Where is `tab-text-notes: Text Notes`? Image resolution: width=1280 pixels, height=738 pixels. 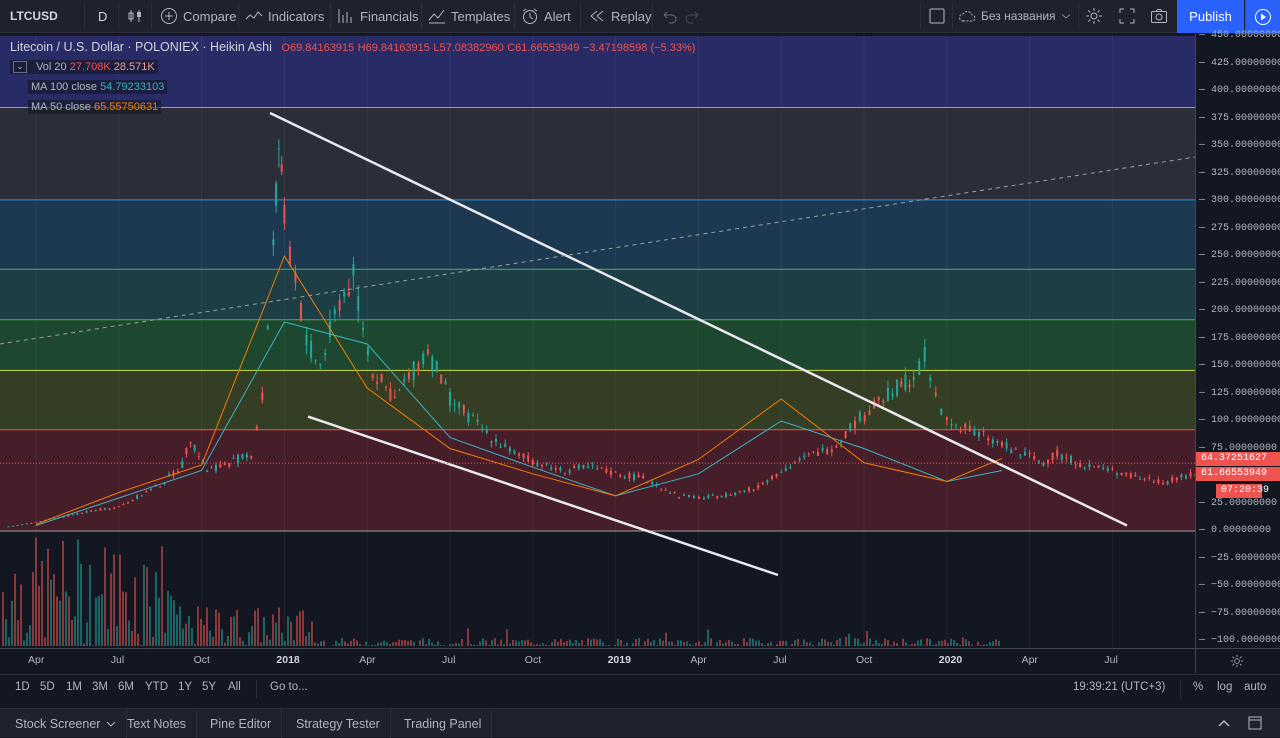 tab-text-notes: Text Notes is located at coordinates (157, 723).